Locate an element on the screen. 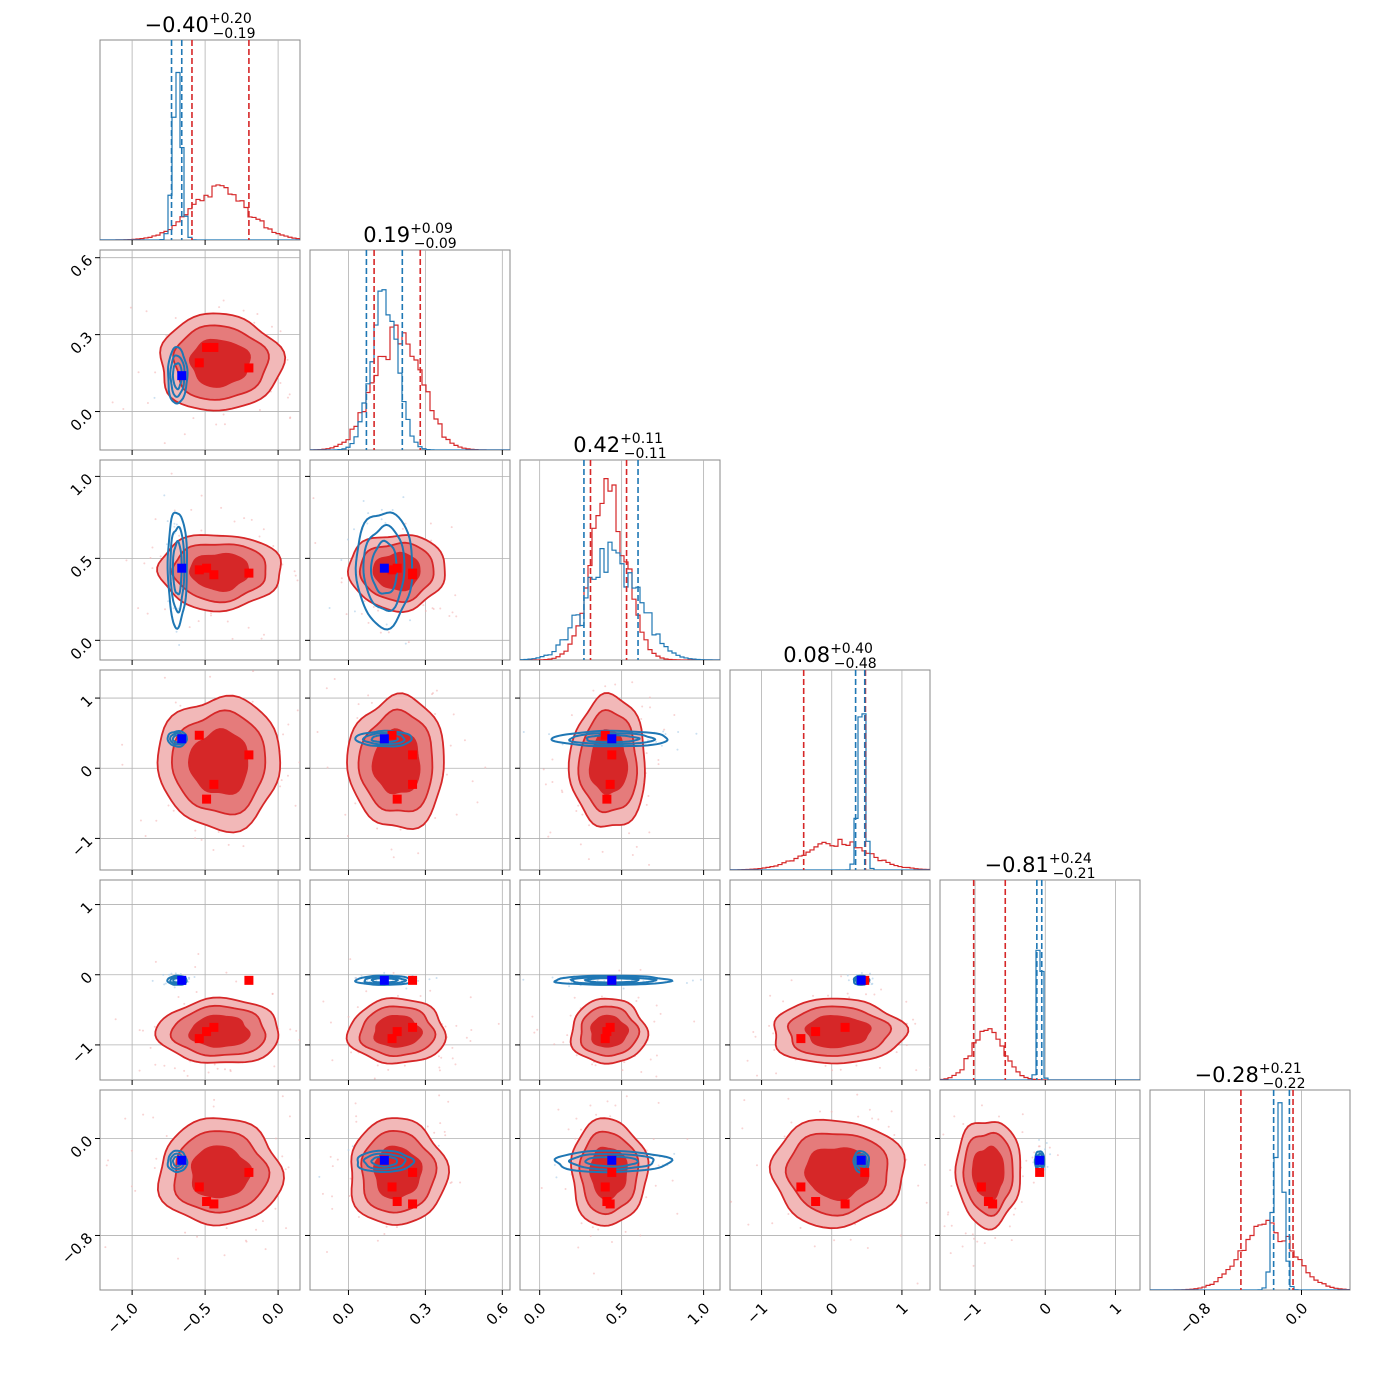  histogram-blue is located at coordinates (1250, 1196).